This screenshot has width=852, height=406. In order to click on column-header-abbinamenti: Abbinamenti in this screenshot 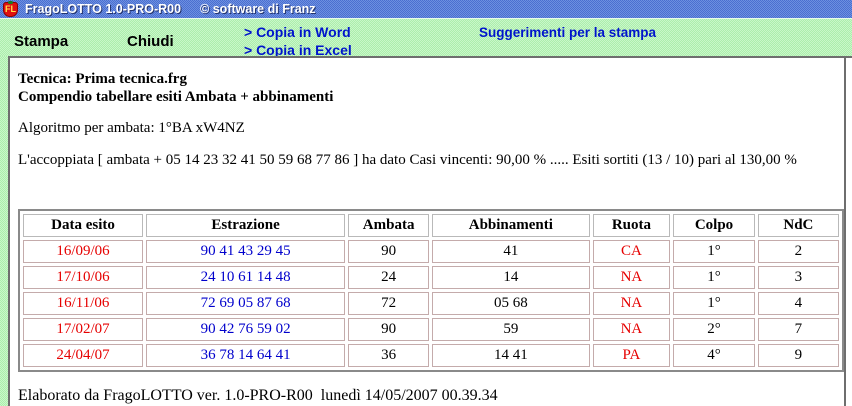, I will do `click(511, 225)`.